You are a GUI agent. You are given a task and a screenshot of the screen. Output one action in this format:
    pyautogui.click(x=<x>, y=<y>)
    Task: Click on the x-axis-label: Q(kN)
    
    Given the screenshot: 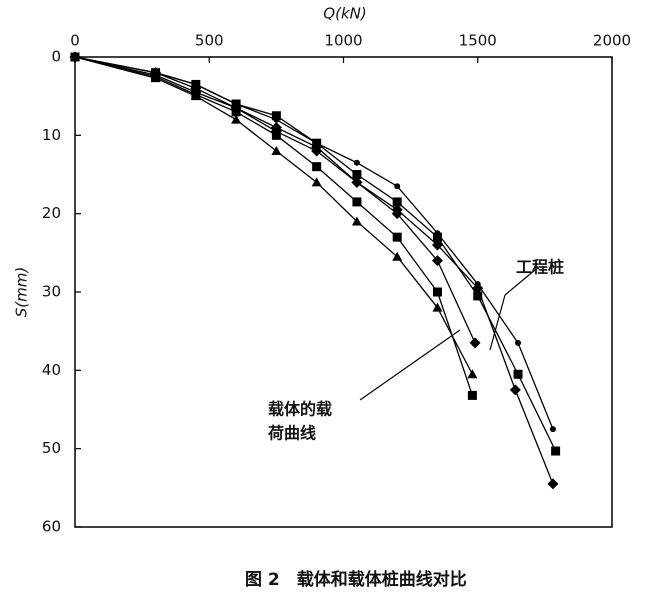 What is the action you would take?
    pyautogui.click(x=344, y=14)
    